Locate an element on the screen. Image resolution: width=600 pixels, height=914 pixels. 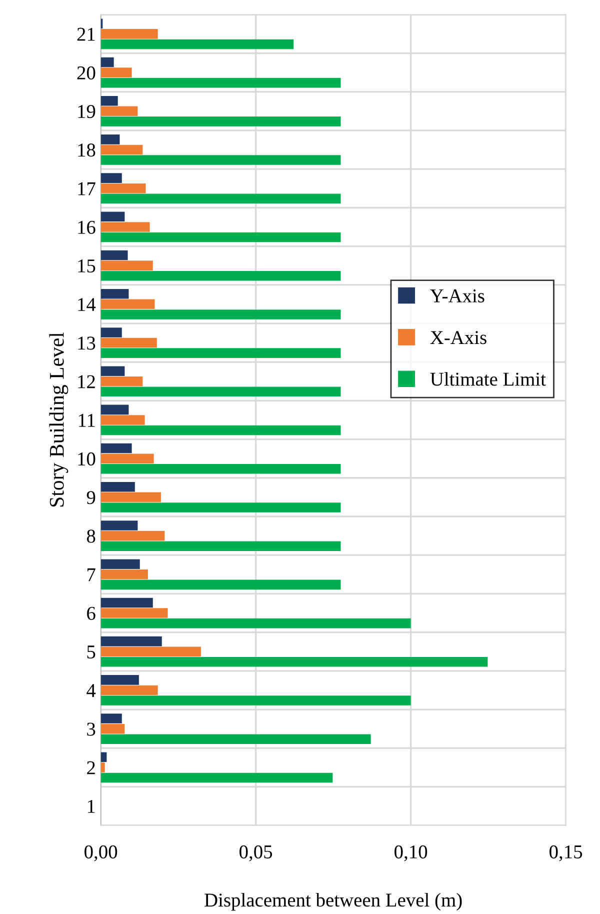
y-tick-label: 15 is located at coordinates (87, 265).